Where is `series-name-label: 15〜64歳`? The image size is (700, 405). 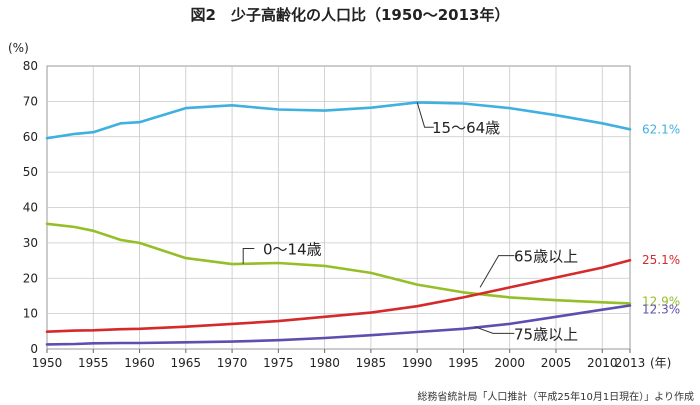 series-name-label: 15〜64歳 is located at coordinates (466, 128).